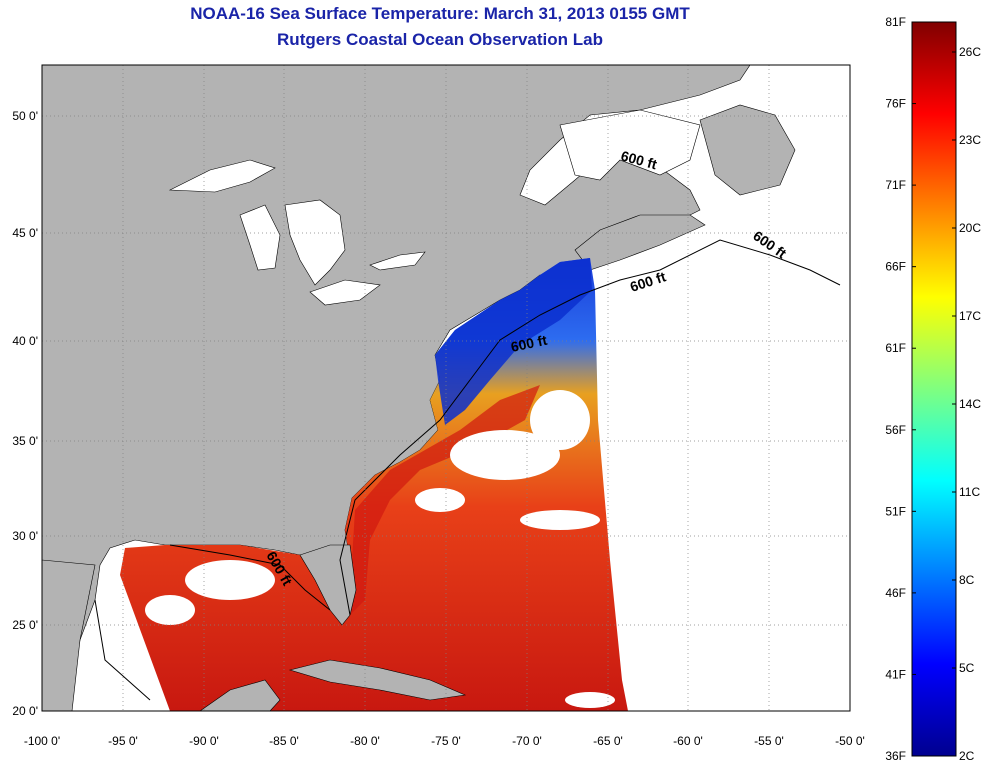 The height and width of the screenshot is (770, 984). Describe the element at coordinates (25, 341) in the screenshot. I see `y-tick-label: 40 0'` at that location.